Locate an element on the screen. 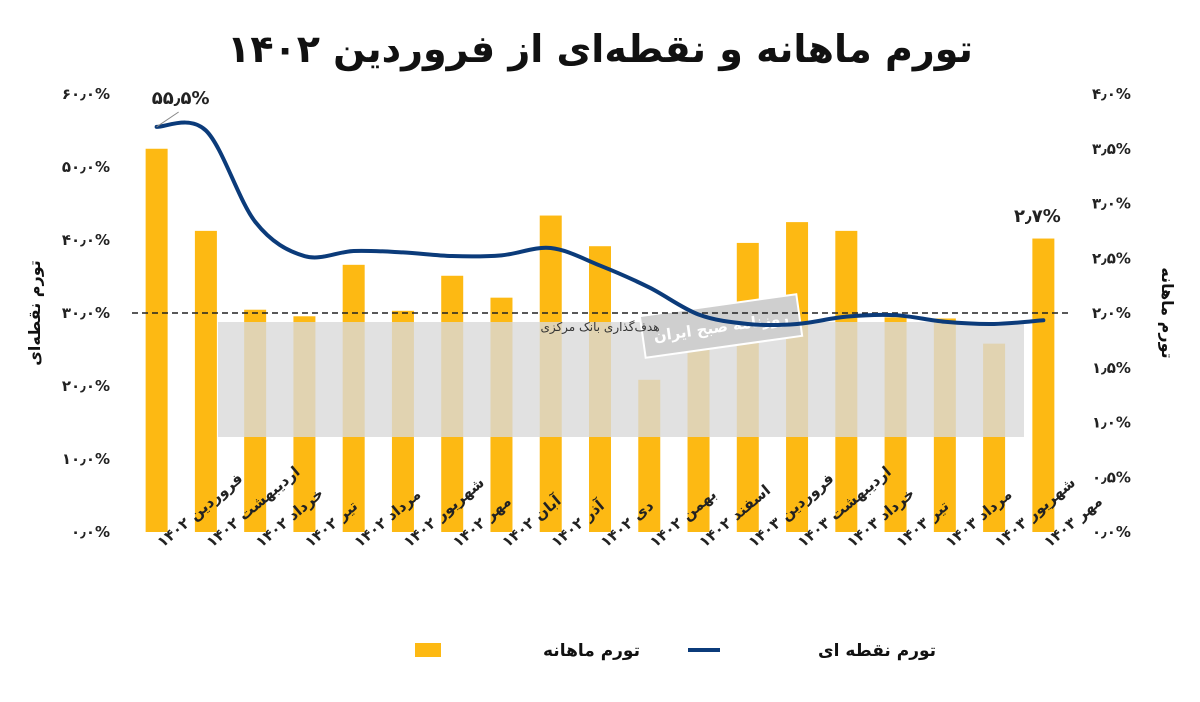  right-tick-0: ۰٫۰% is located at coordinates (1111, 532).